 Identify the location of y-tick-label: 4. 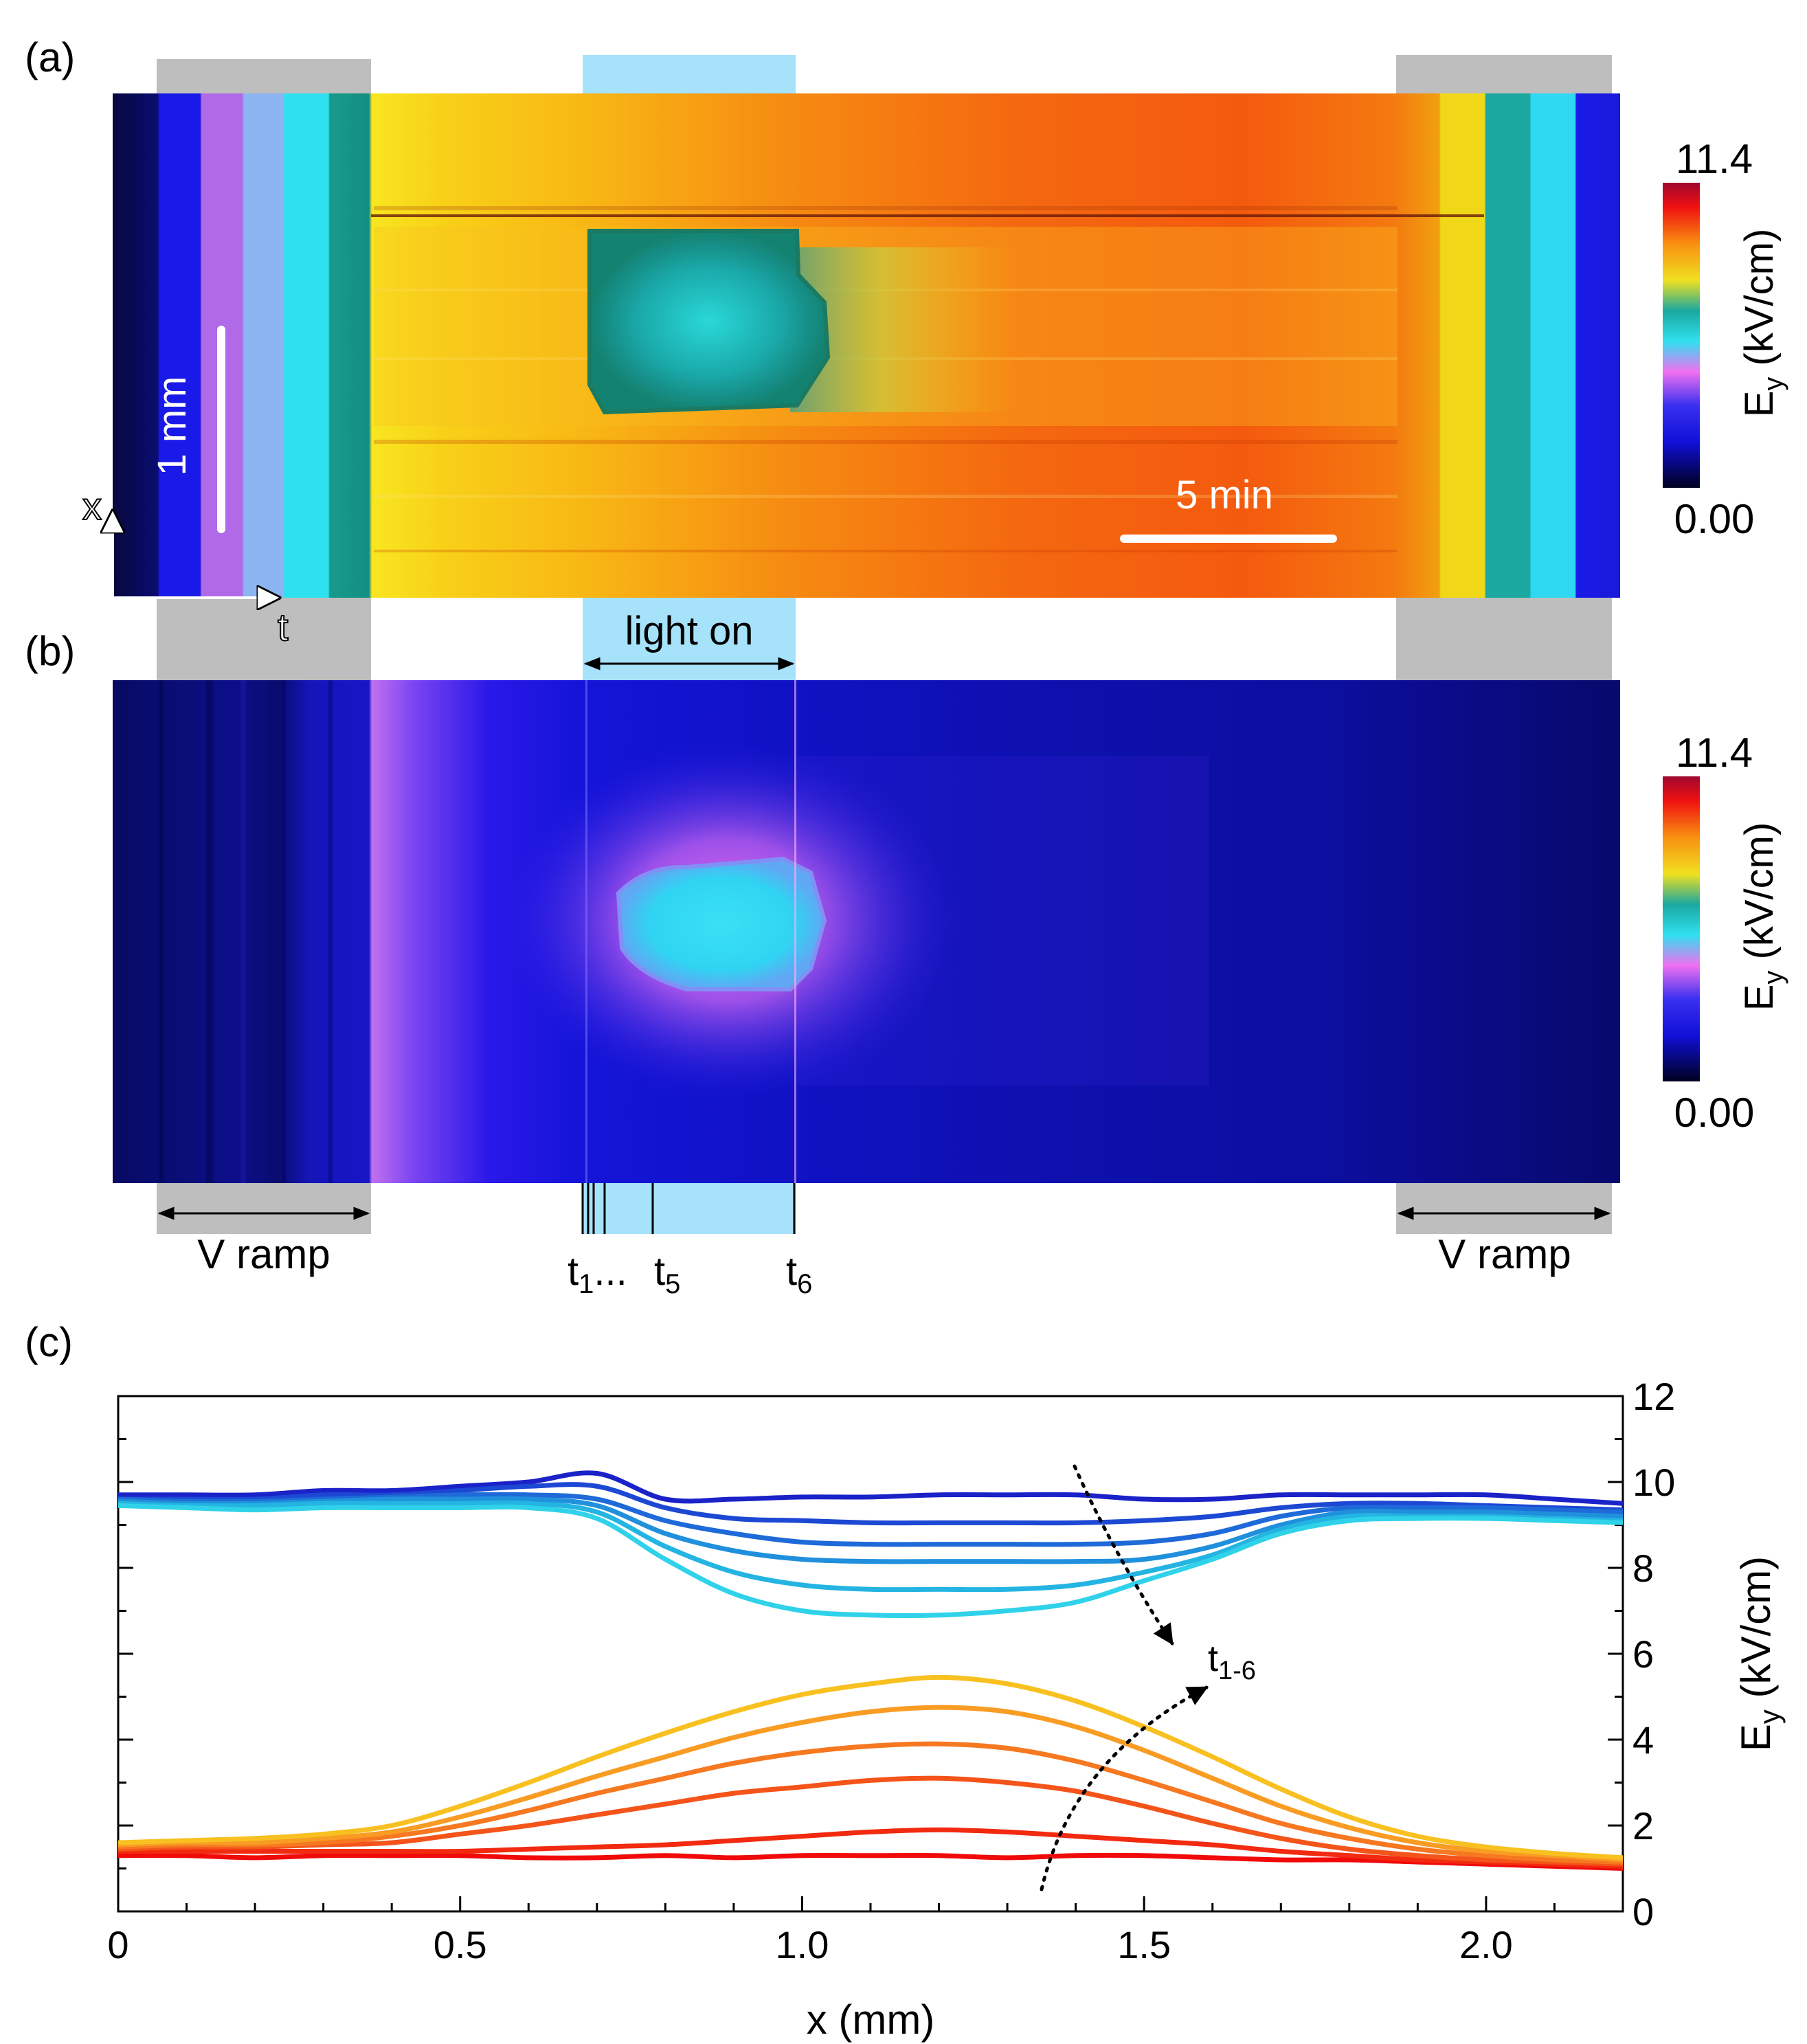
(1643, 1740).